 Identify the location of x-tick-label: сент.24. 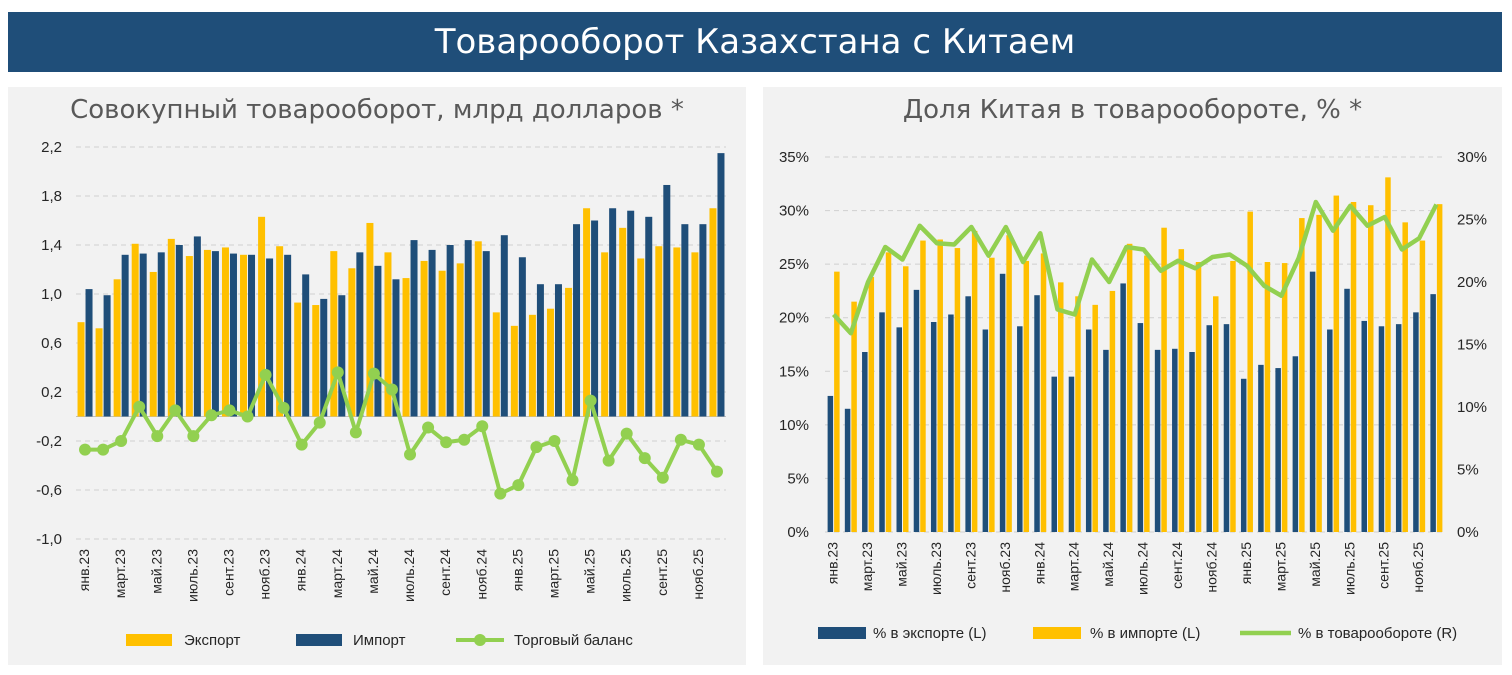
(445, 572).